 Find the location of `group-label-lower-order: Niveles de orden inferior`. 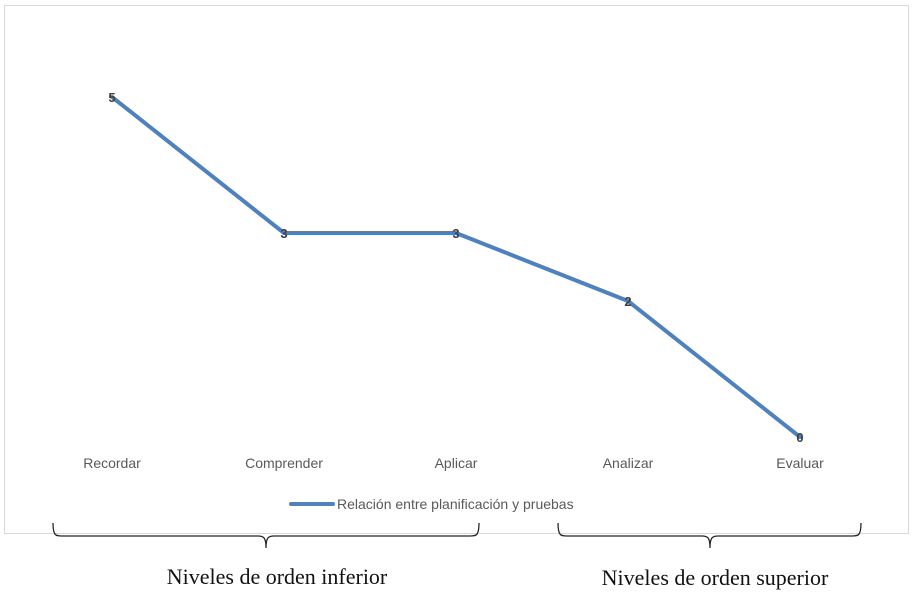

group-label-lower-order: Niveles de orden inferior is located at coordinates (277, 576).